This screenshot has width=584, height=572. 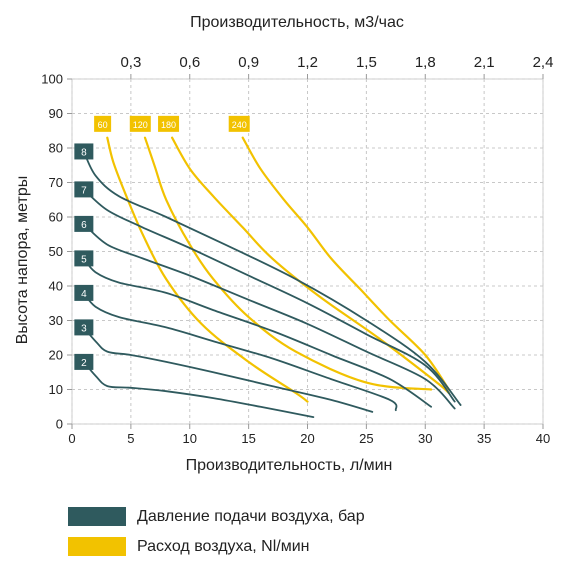 What do you see at coordinates (56, 286) in the screenshot?
I see `y-tick-label: 40` at bounding box center [56, 286].